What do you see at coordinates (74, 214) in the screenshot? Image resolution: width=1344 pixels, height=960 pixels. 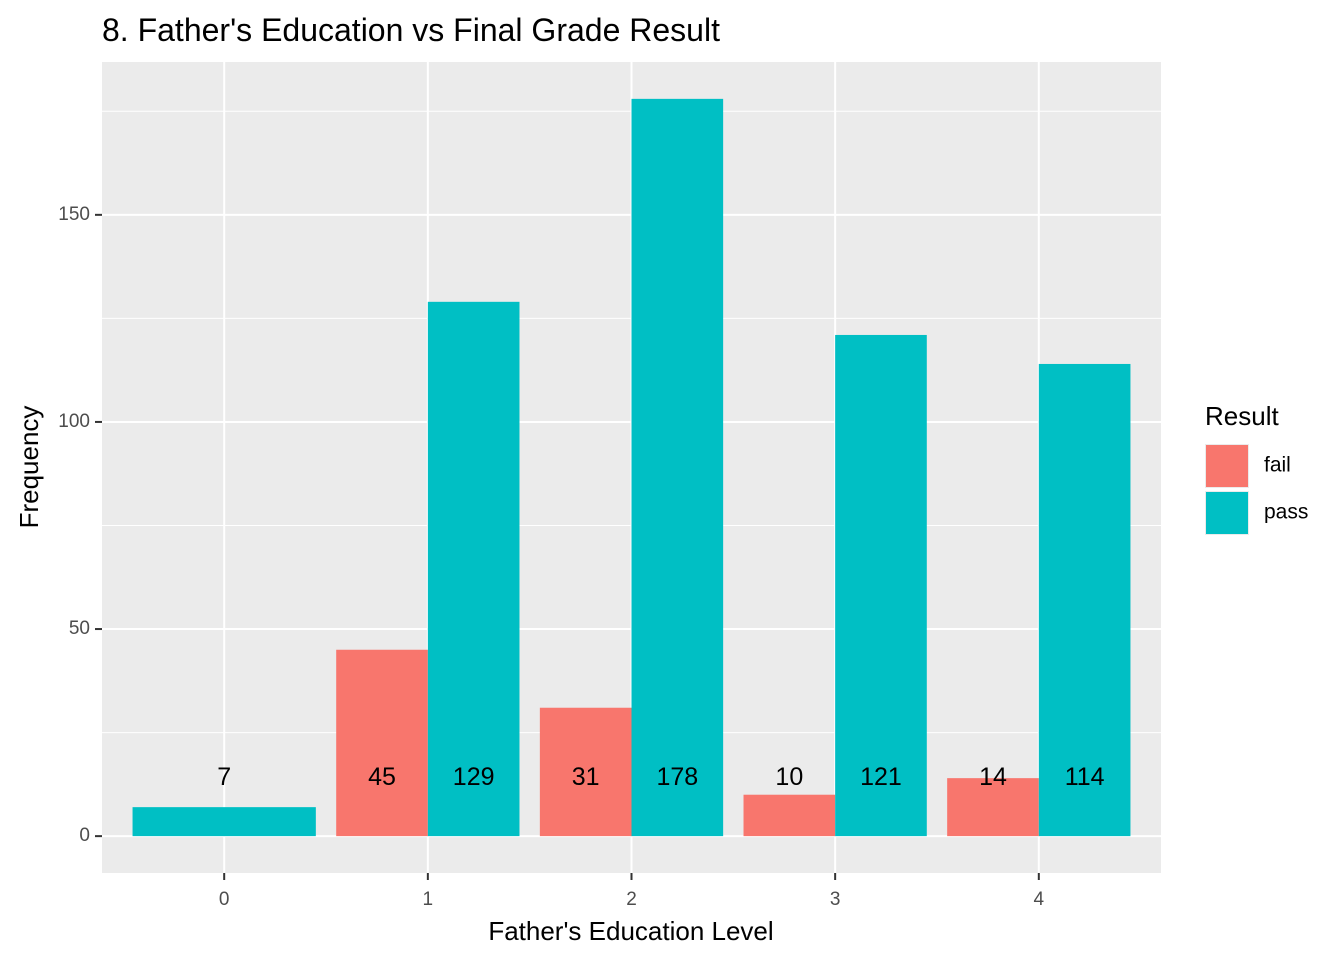 I see `y-tick-label: 150` at bounding box center [74, 214].